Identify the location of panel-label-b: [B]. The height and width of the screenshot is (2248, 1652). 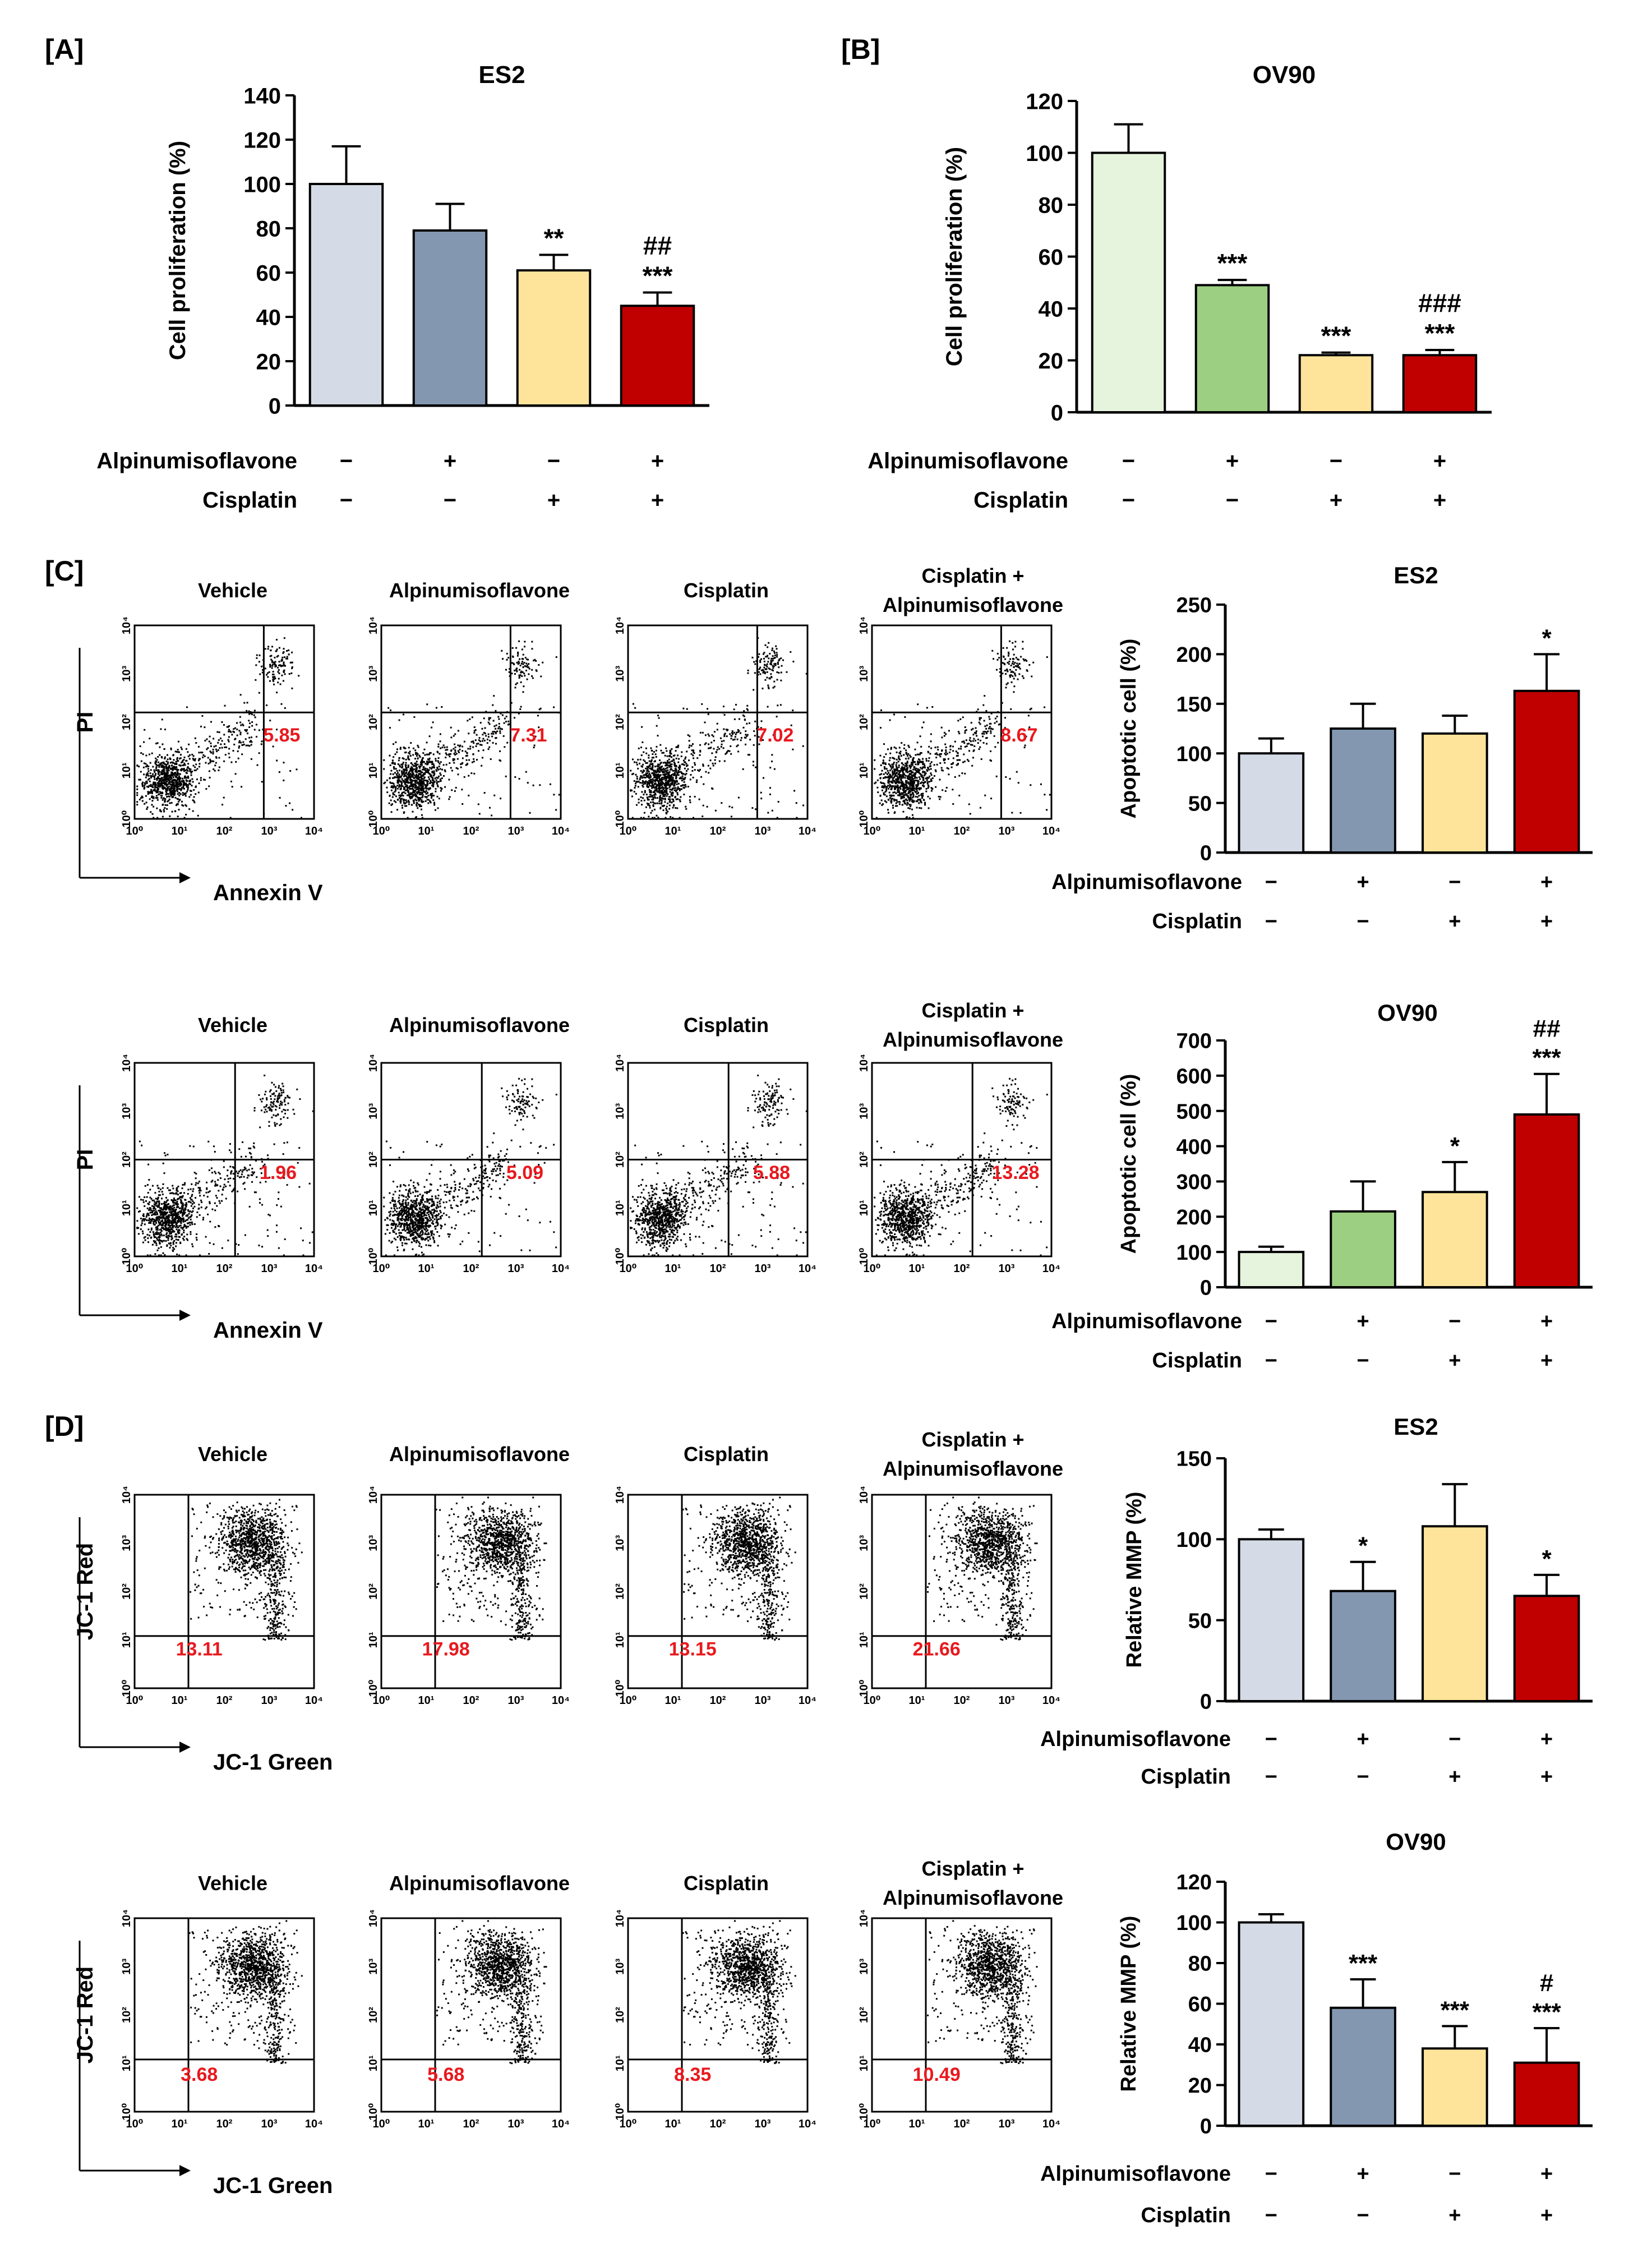
(860, 50).